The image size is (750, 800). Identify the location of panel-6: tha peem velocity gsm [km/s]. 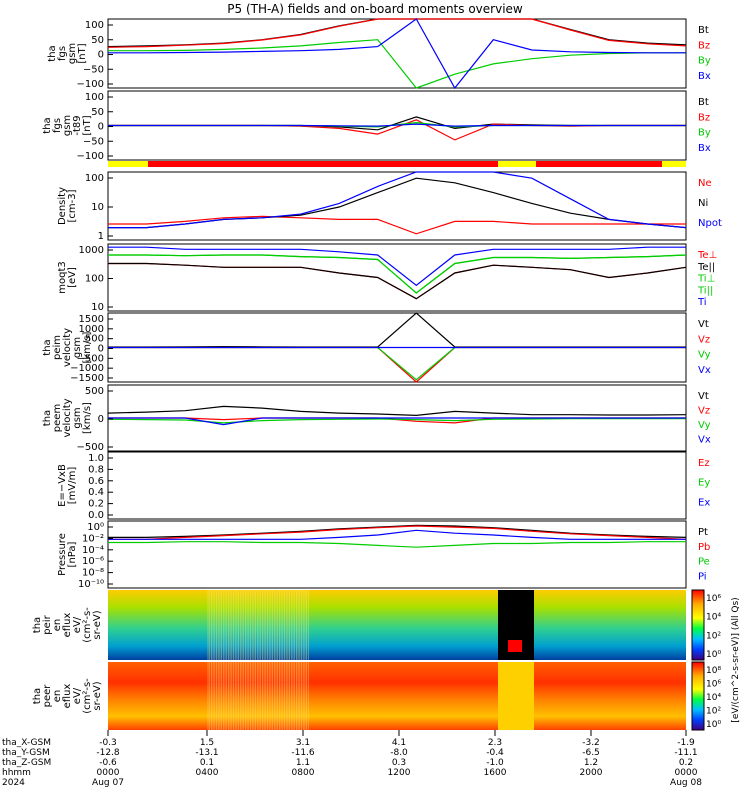
(364, 418).